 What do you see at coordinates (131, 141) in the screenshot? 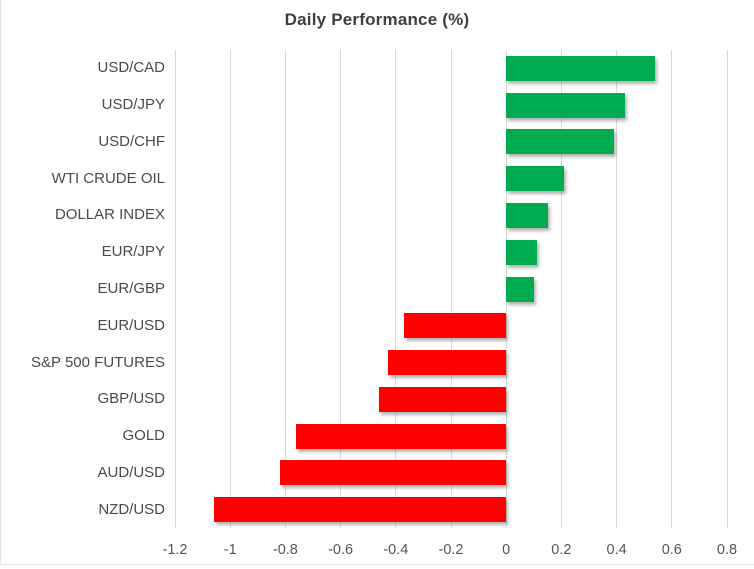
I see `category-label-usd-chf: USD/CHF` at bounding box center [131, 141].